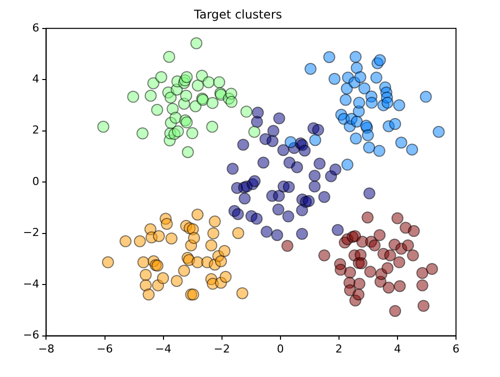 The width and height of the screenshot is (500, 377). Describe the element at coordinates (163, 349) in the screenshot. I see `x-tick-label: −4` at that location.